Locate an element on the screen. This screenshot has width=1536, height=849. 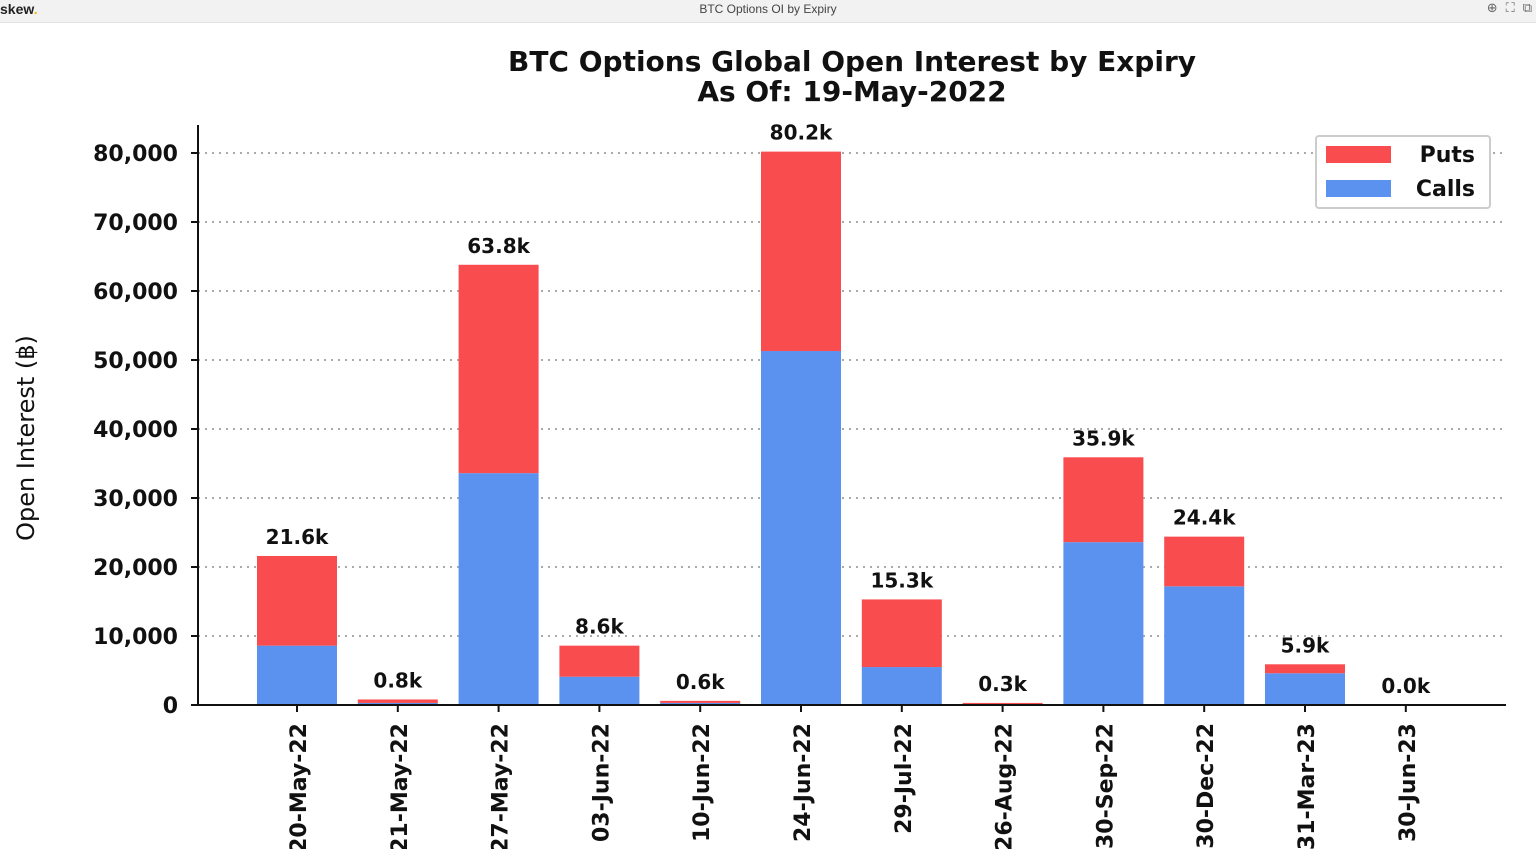
legend-swatch-puts is located at coordinates (1358, 154).